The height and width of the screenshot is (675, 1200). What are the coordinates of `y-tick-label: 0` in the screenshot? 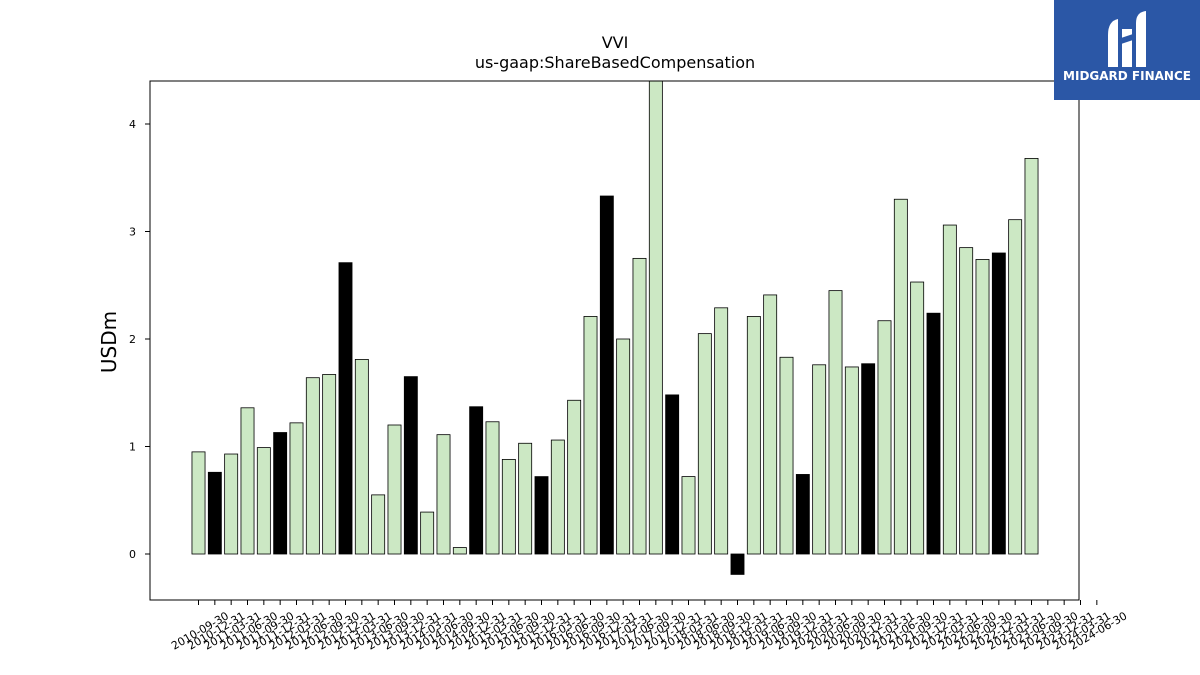 It's located at (132, 554).